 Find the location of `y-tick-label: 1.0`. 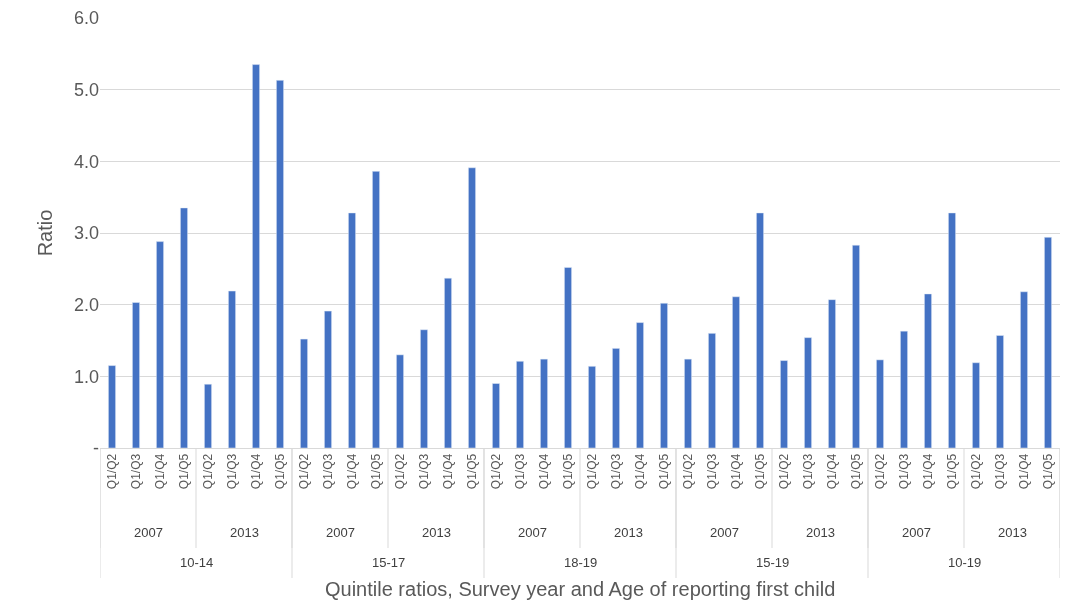

y-tick-label: 1.0 is located at coordinates (86, 376).